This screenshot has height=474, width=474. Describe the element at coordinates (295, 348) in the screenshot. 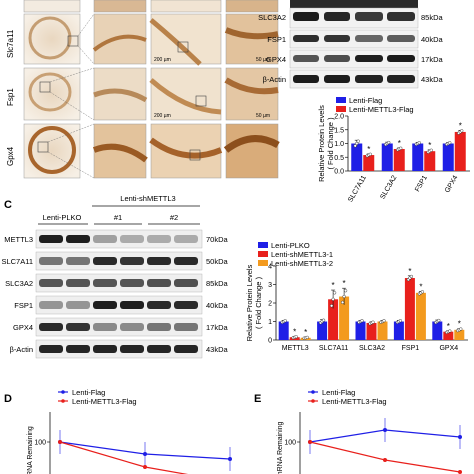

I see `x-tick-label: METTL3` at that location.